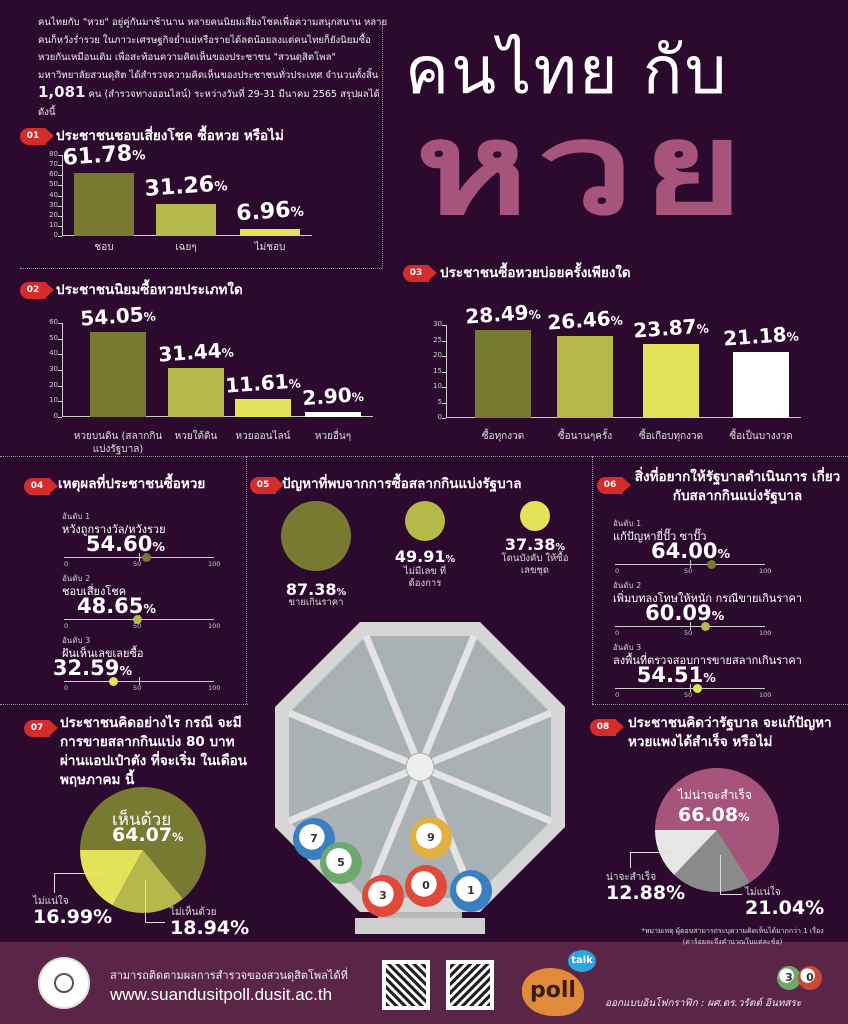 The image size is (848, 1024). I want to click on lottery-ball: 0, so click(426, 886).